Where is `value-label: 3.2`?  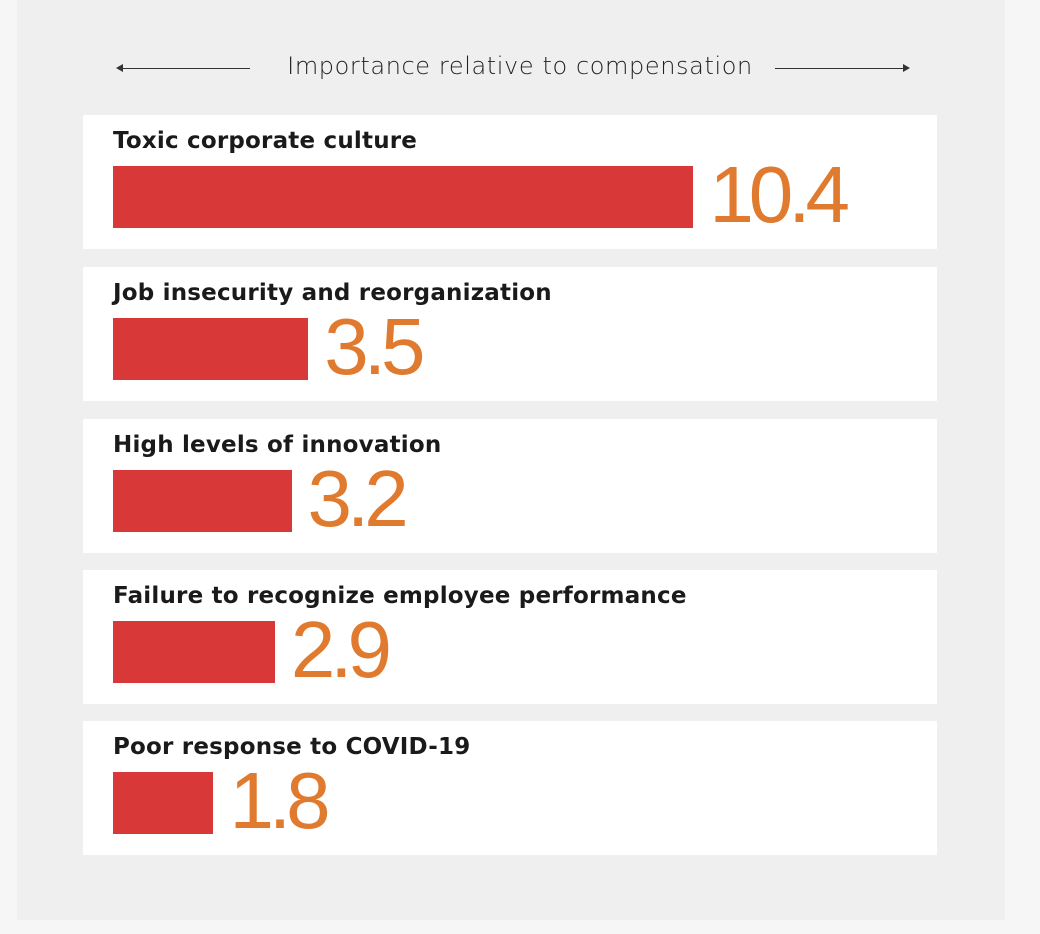 value-label: 3.2 is located at coordinates (358, 498).